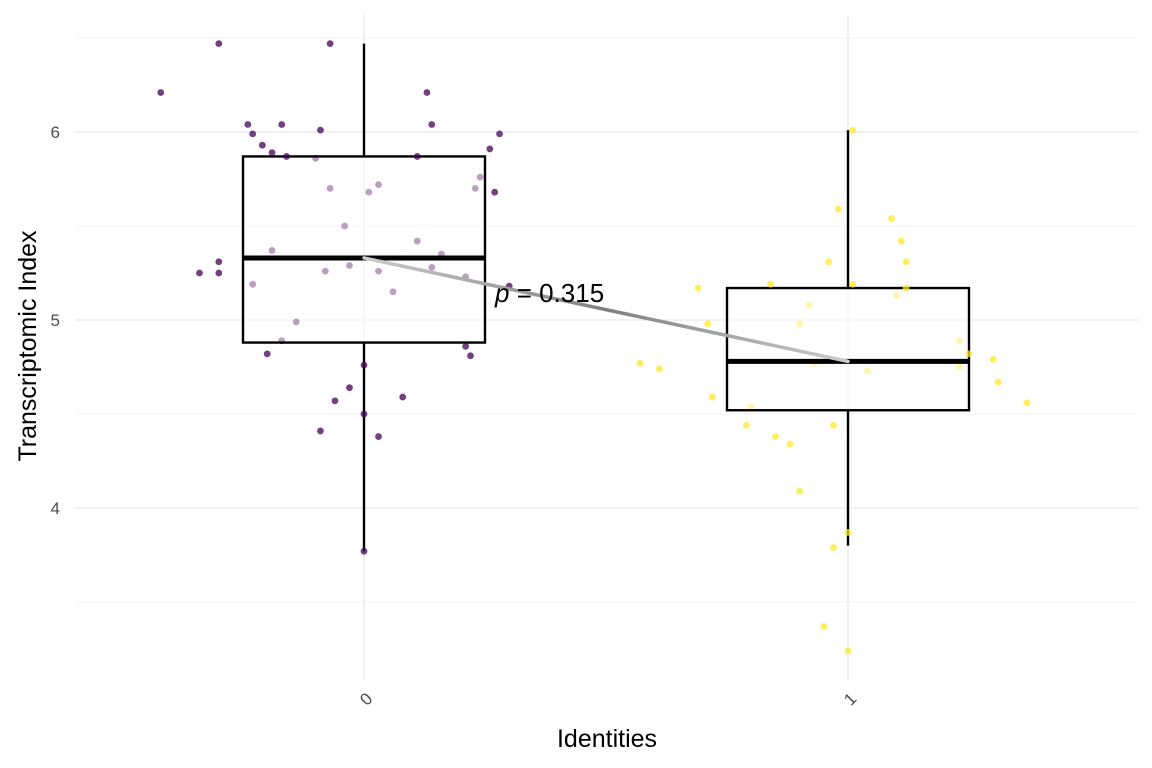 This screenshot has width=1152, height=768. I want to click on x-axis-title: Identities, so click(607, 739).